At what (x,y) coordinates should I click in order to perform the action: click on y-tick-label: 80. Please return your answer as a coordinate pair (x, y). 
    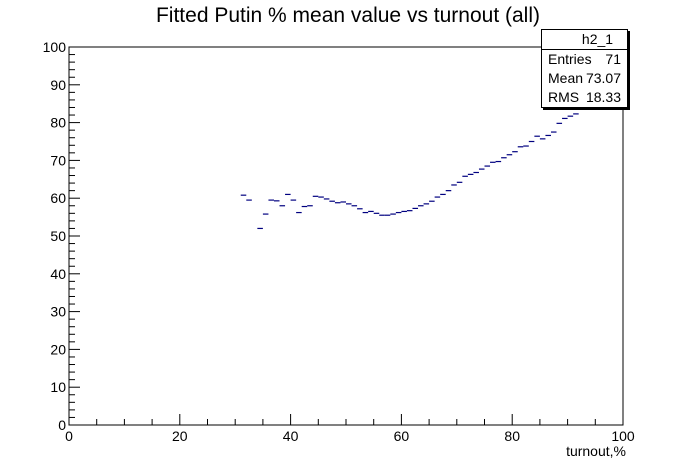
    Looking at the image, I should click on (58, 123).